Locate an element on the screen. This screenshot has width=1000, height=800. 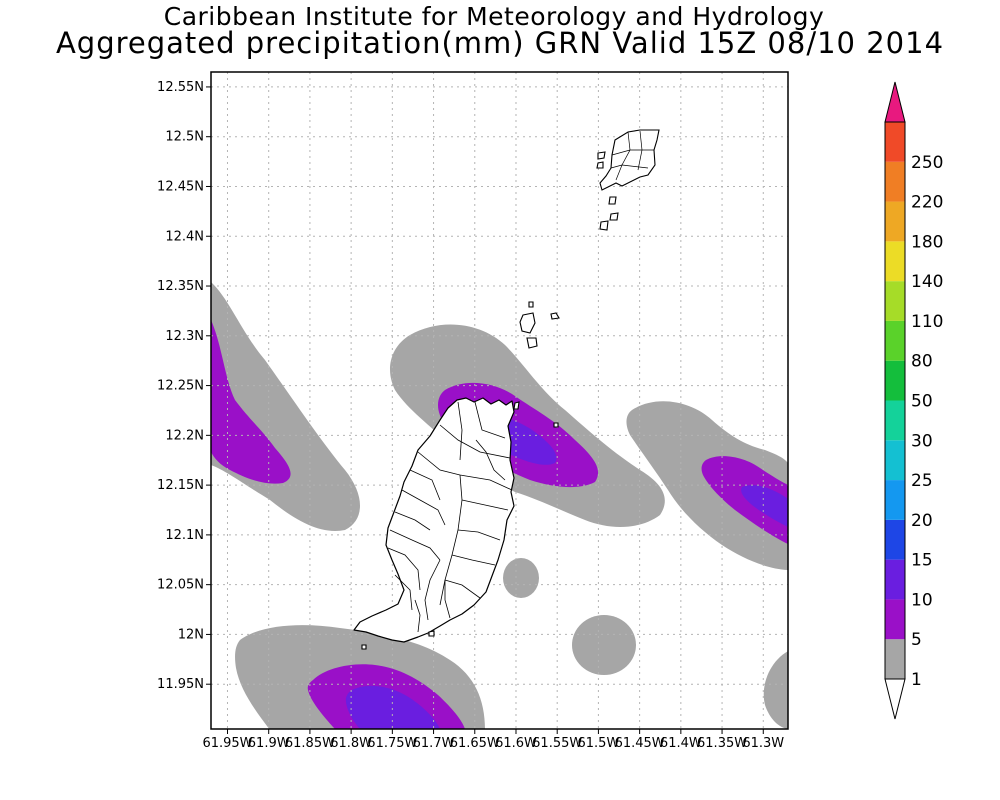
lon-tick-label: 61.45W is located at coordinates (640, 743).